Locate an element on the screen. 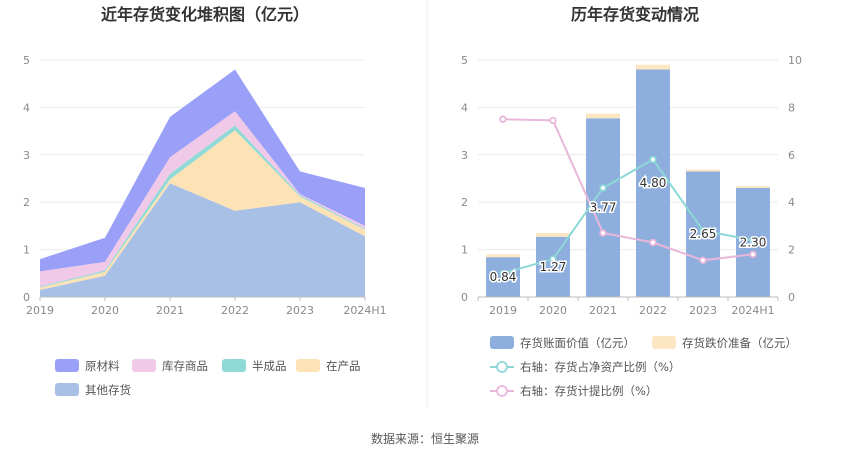 The image size is (850, 459). chart2-title: 历年存货变动情况 is located at coordinates (635, 14).